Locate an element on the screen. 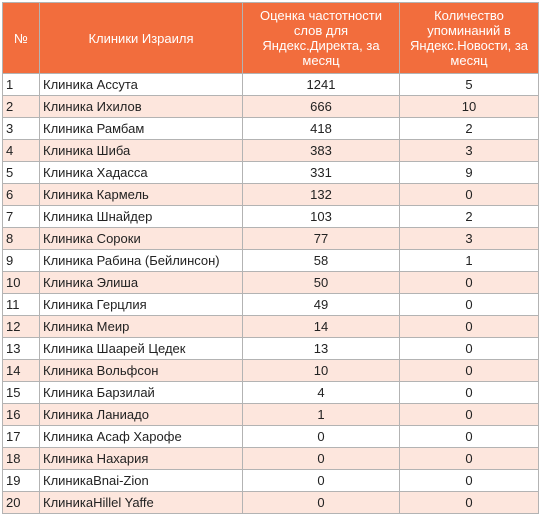 The height and width of the screenshot is (514, 540). clinic-name: КлиникаBnai-Zion is located at coordinates (141, 480).